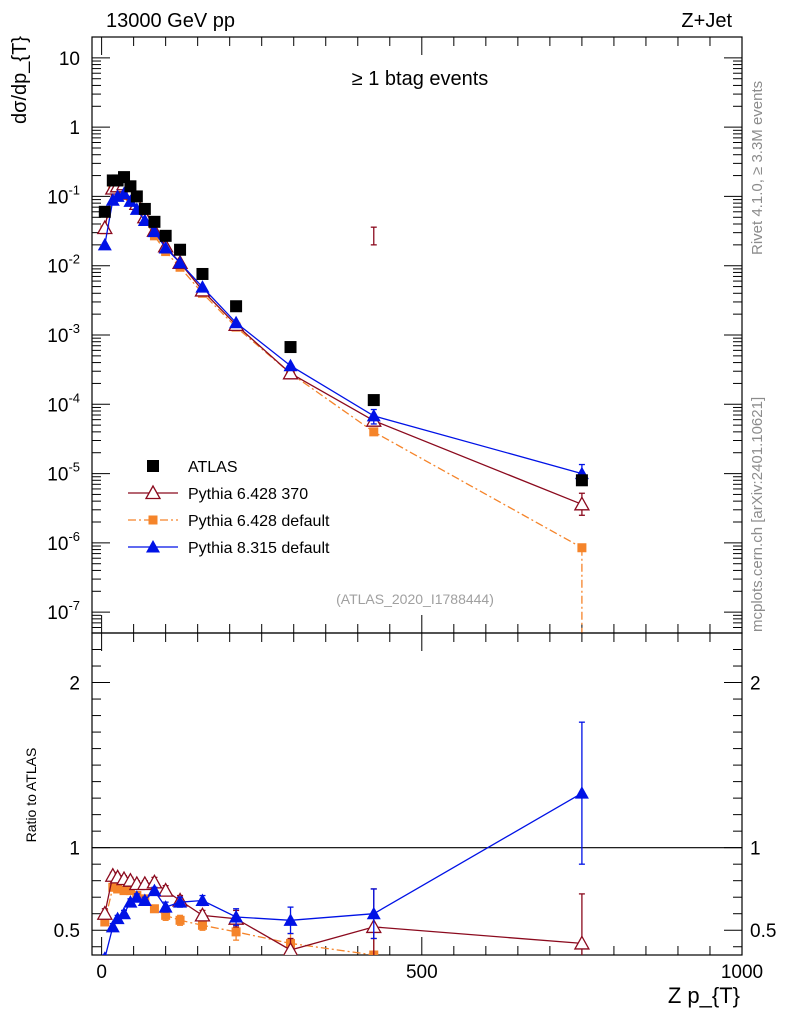  I want to click on ratio-series-group, so click(343, 838).